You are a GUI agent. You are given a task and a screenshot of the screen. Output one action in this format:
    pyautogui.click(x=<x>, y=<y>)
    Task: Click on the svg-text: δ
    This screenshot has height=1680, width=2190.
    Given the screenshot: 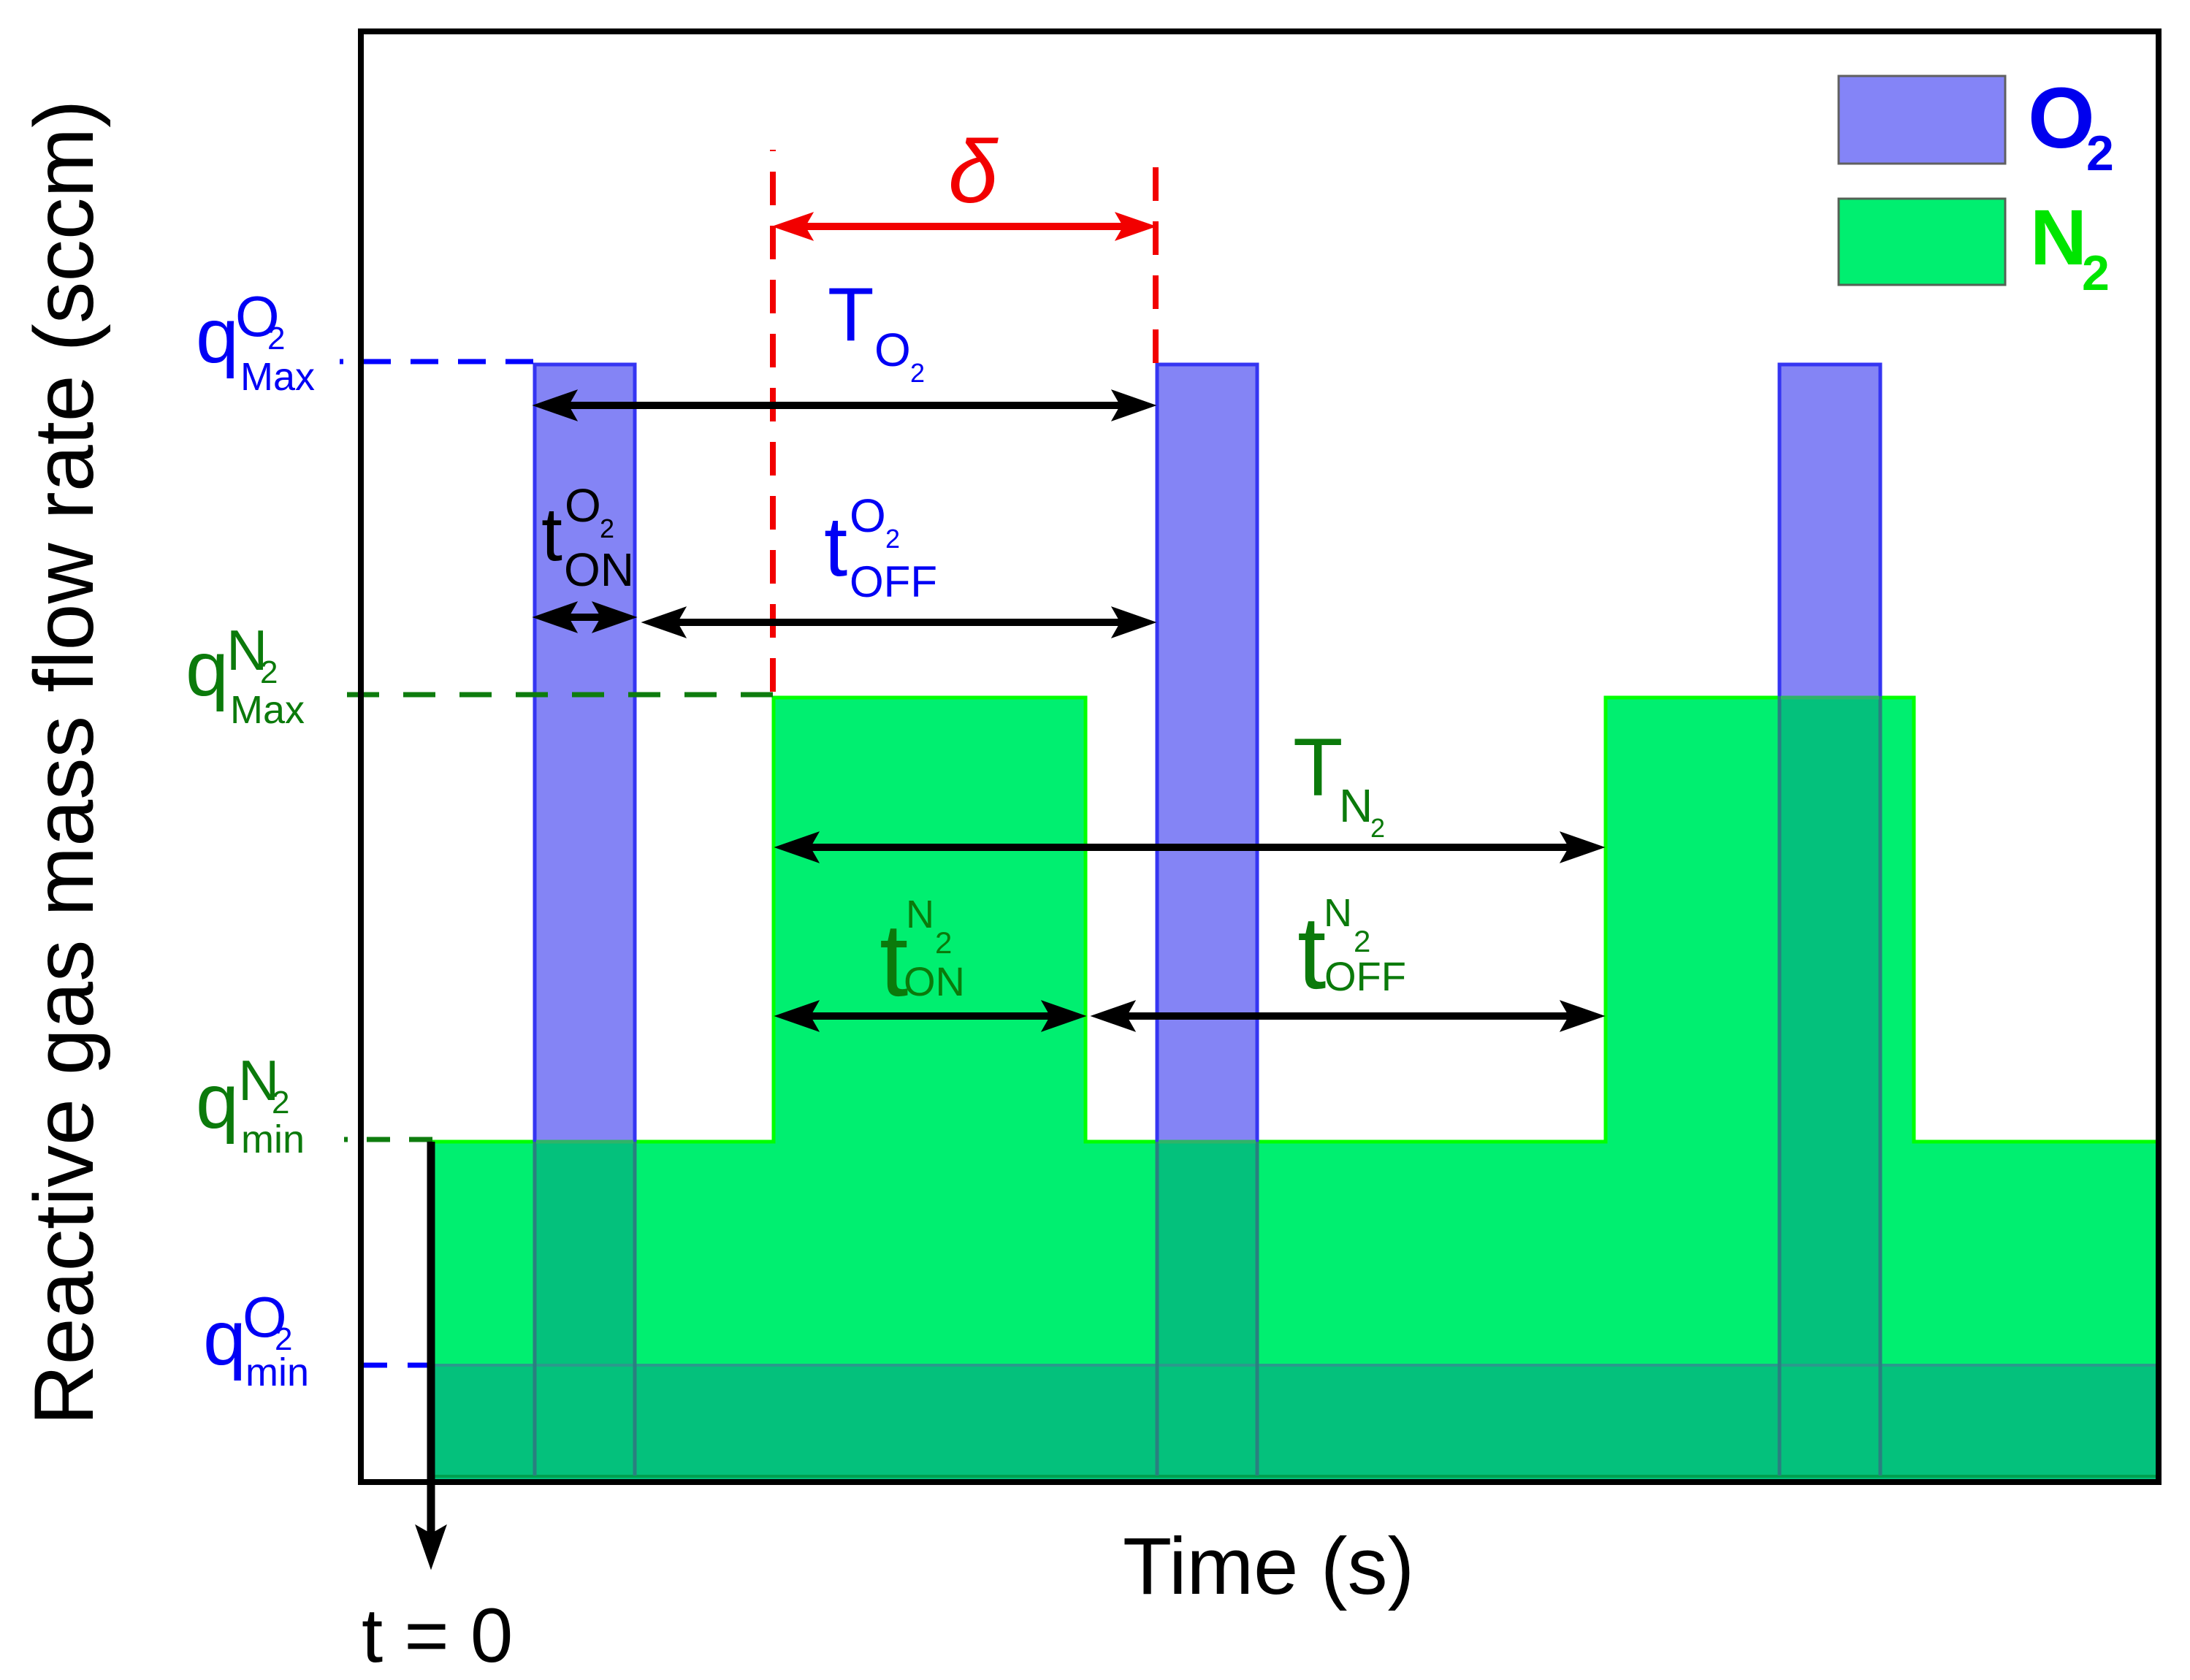 What is the action you would take?
    pyautogui.click(x=973, y=171)
    